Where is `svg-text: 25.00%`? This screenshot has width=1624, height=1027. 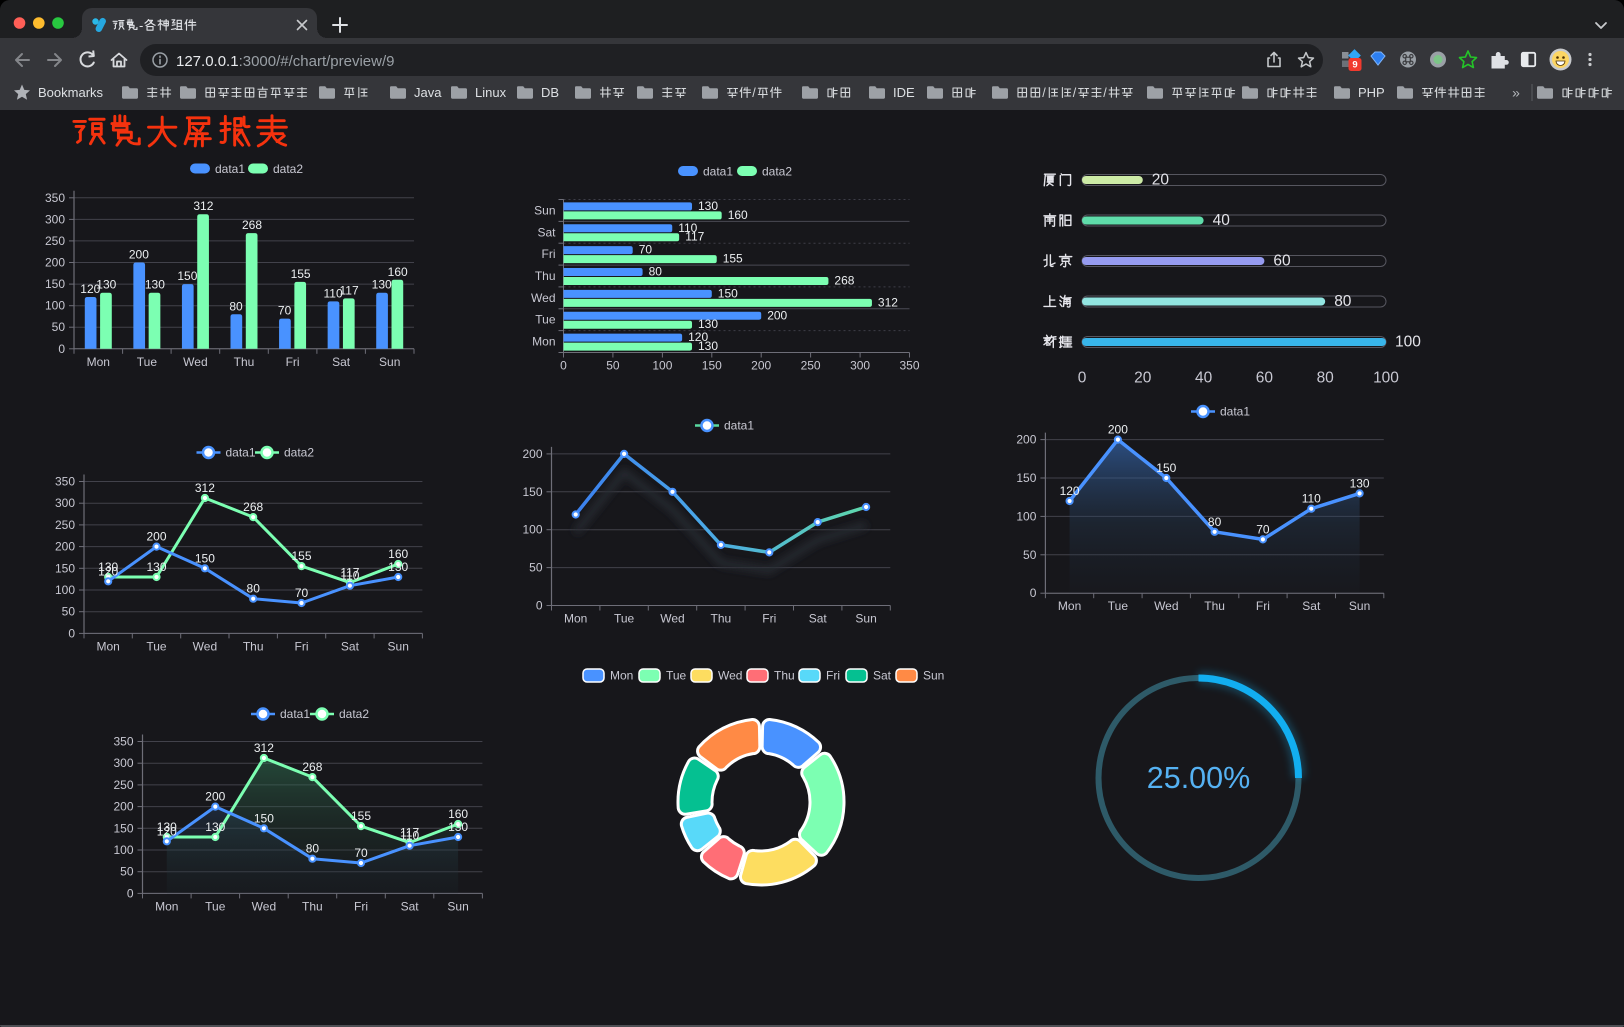 svg-text: 25.00% is located at coordinates (1198, 778).